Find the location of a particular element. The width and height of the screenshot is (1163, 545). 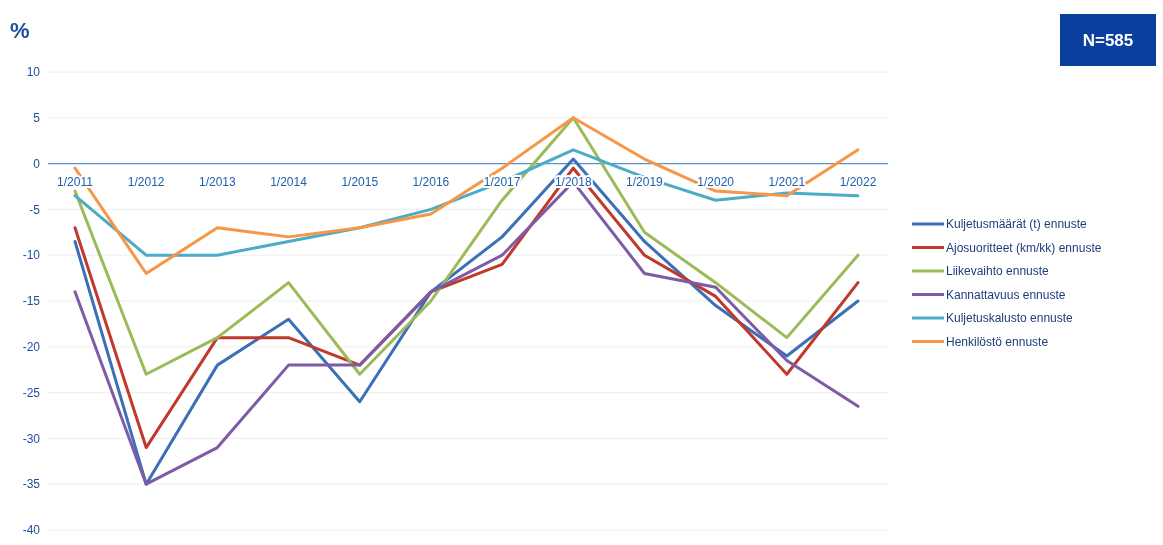

y-tick-label: -35 is located at coordinates (31, 484).